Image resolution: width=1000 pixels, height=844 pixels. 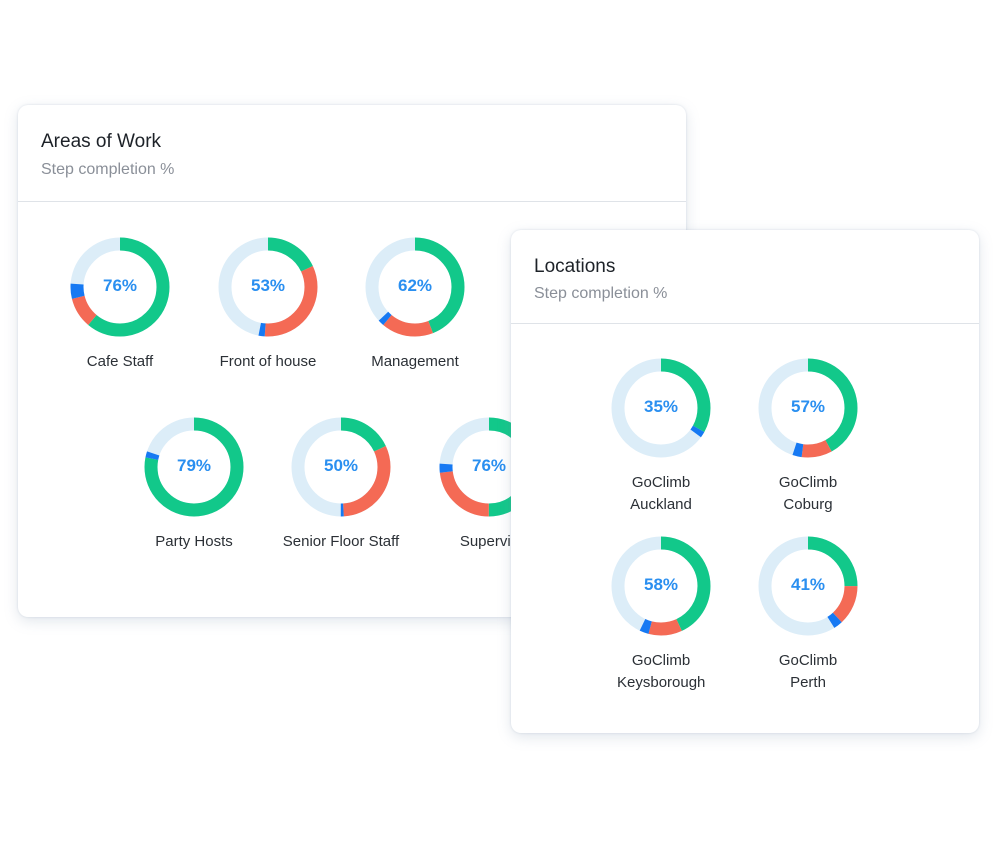 I want to click on donut-percent: 53%, so click(x=268, y=285).